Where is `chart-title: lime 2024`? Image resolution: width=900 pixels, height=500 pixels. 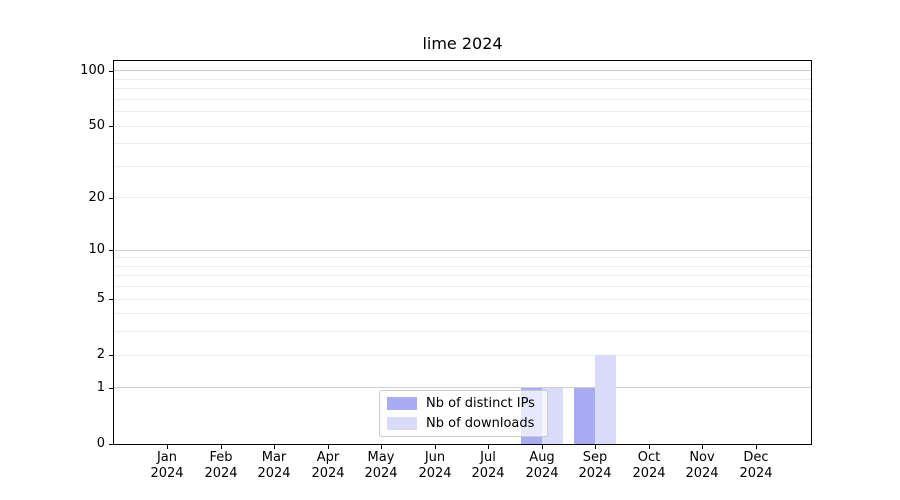
chart-title: lime 2024 is located at coordinates (462, 43).